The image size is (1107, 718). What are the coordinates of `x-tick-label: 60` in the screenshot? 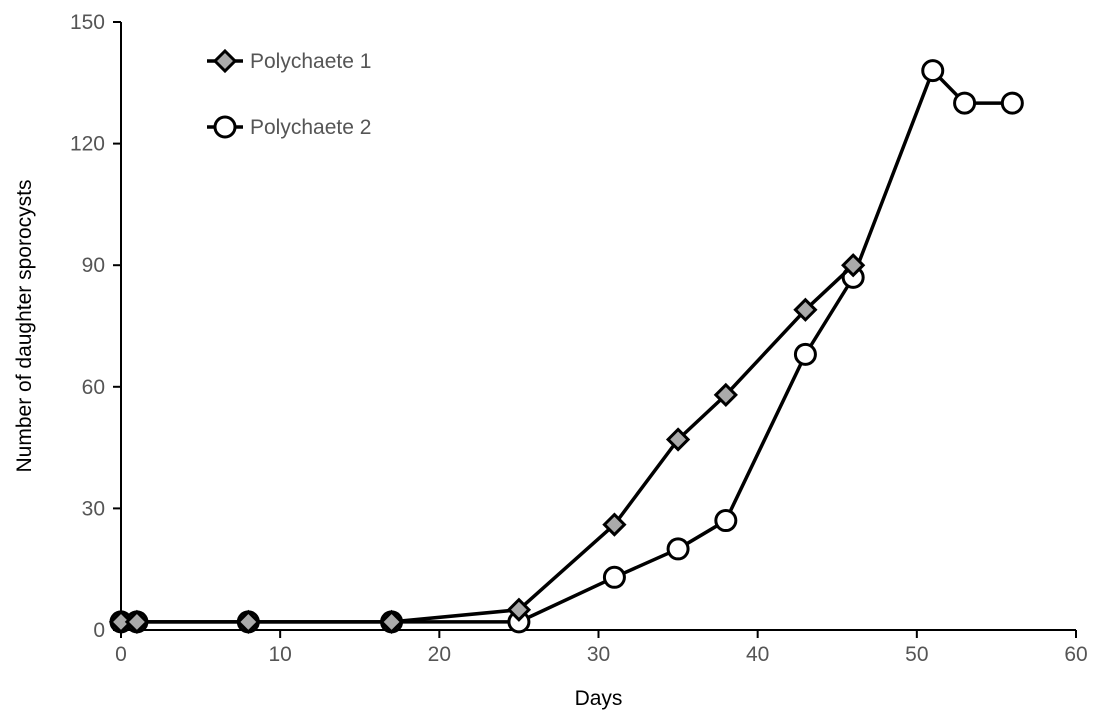 It's located at (1075, 654).